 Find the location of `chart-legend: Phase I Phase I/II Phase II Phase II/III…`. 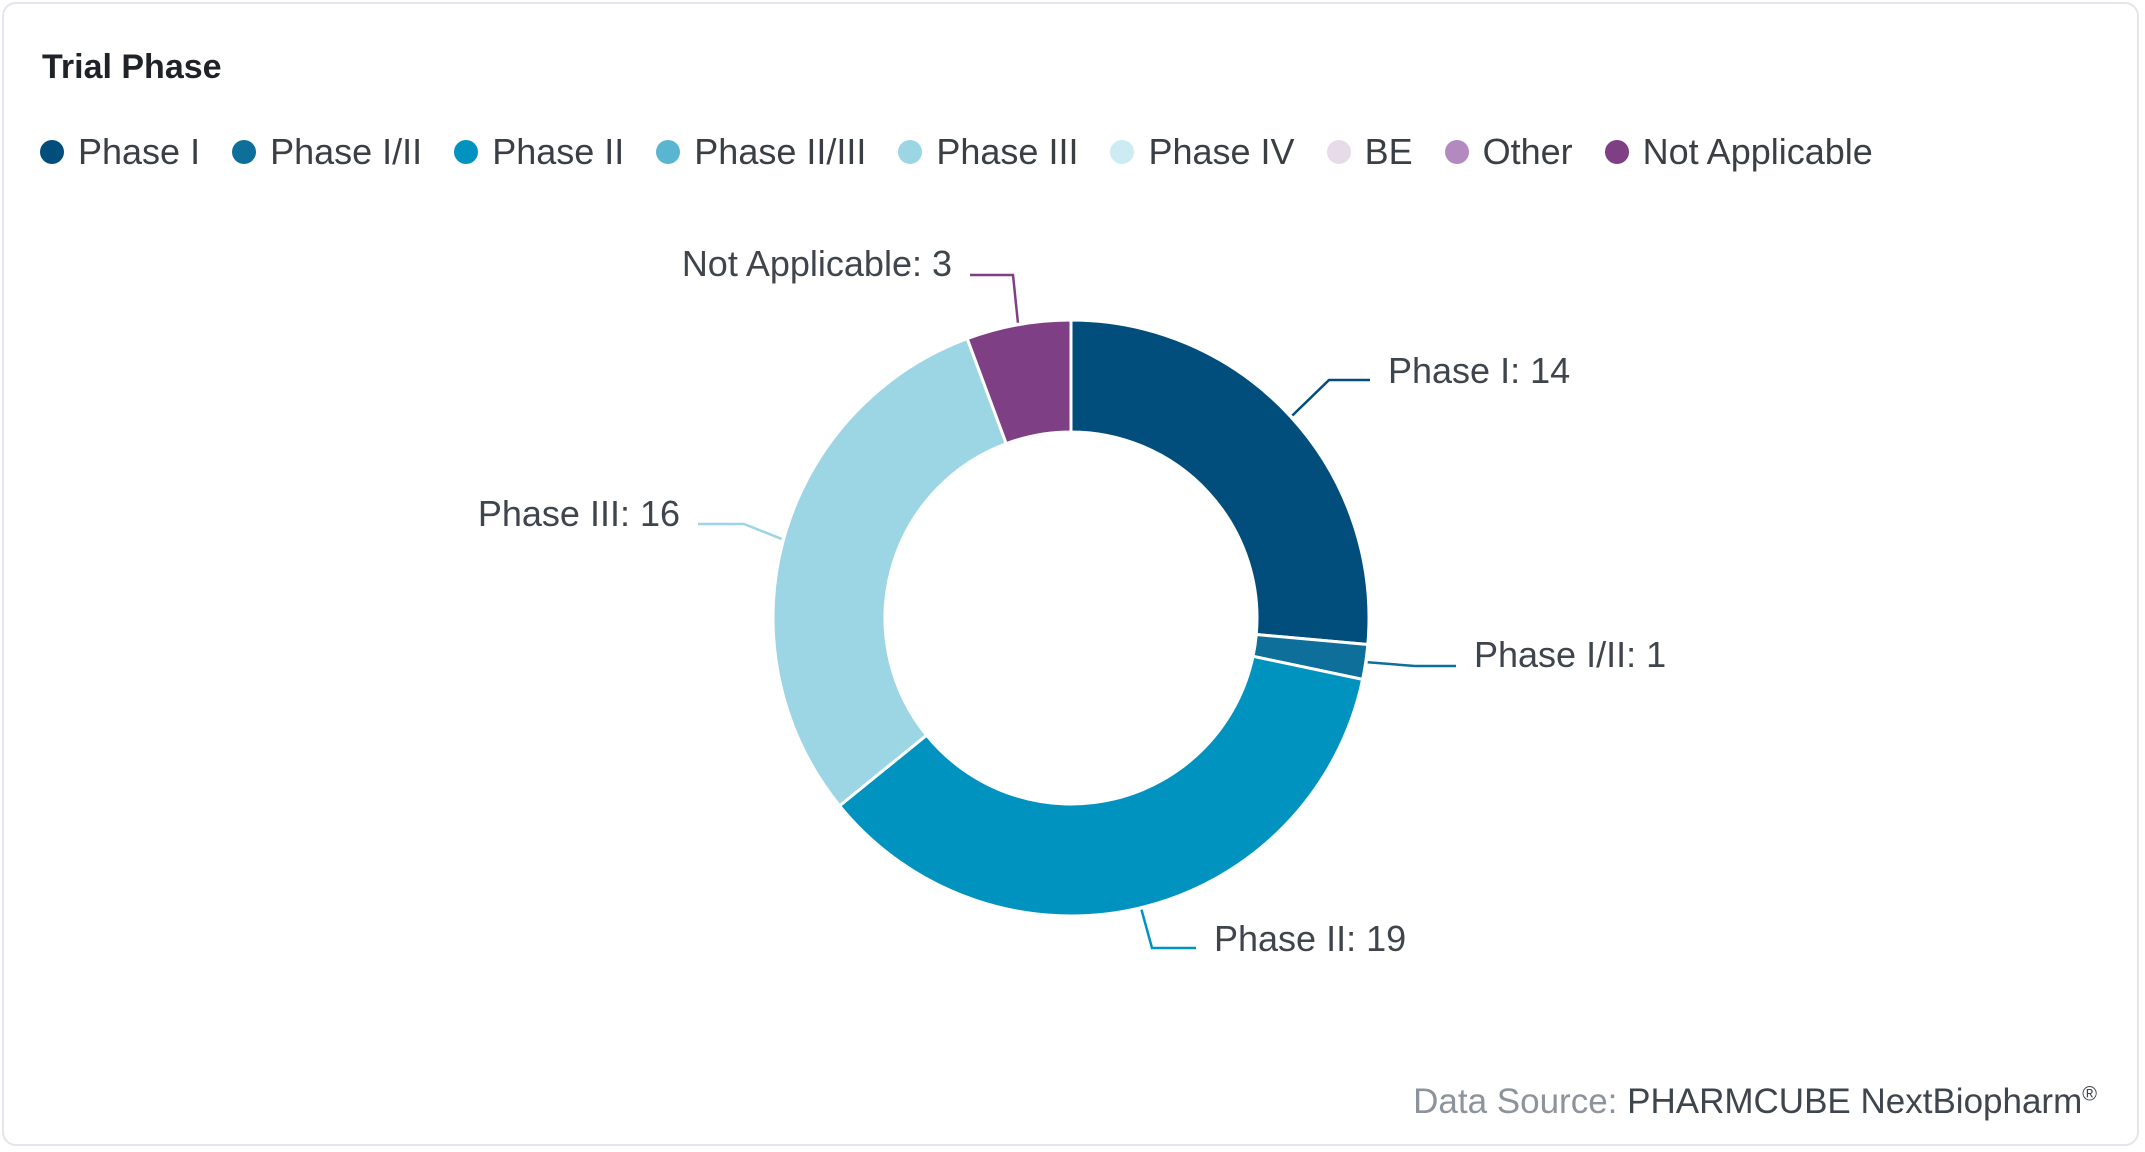

chart-legend: Phase I Phase I/II Phase II Phase II/III… is located at coordinates (972, 152).